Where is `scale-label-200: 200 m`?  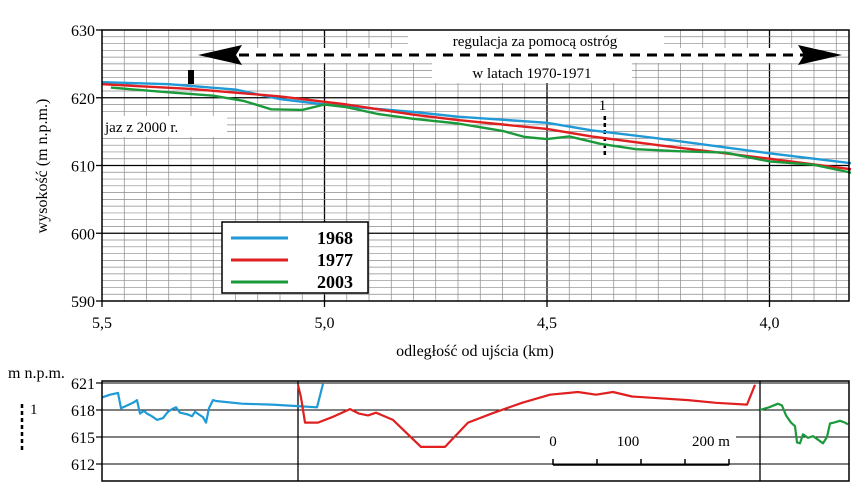 scale-label-200: 200 m is located at coordinates (711, 442).